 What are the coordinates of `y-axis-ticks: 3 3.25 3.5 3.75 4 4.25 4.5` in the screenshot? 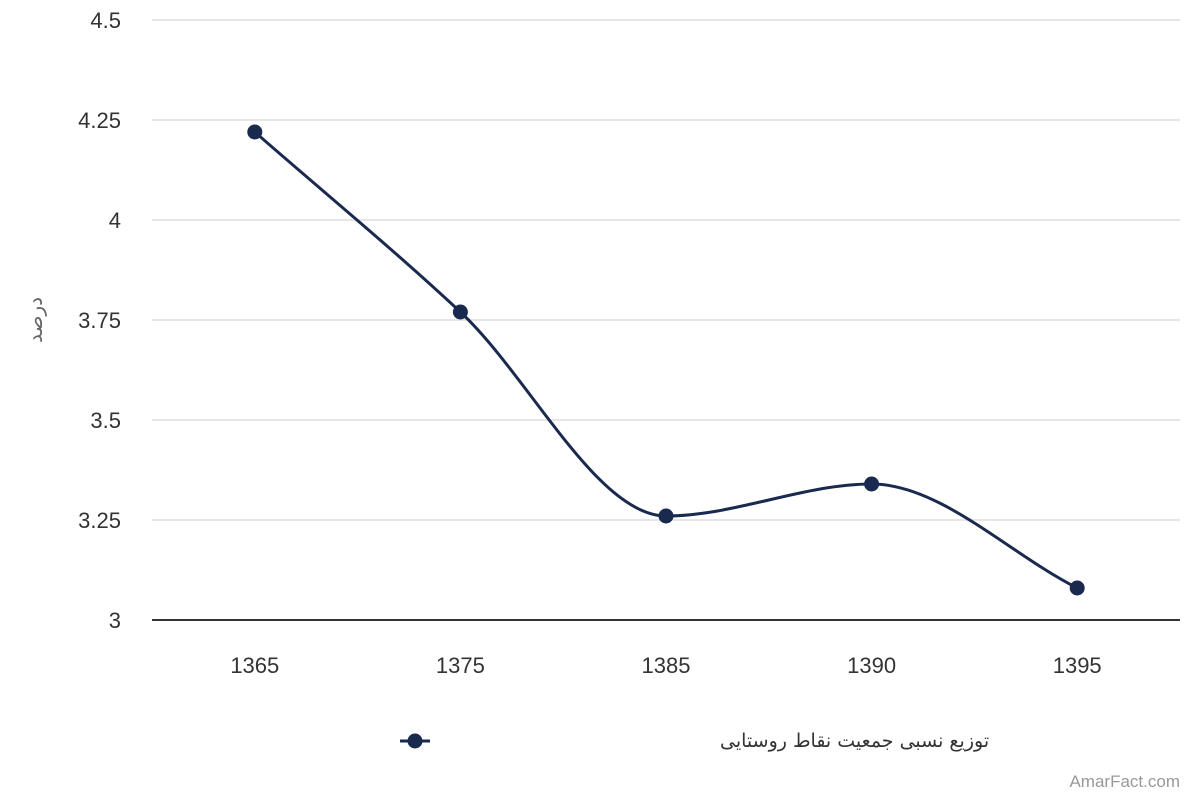 It's located at (99, 320).